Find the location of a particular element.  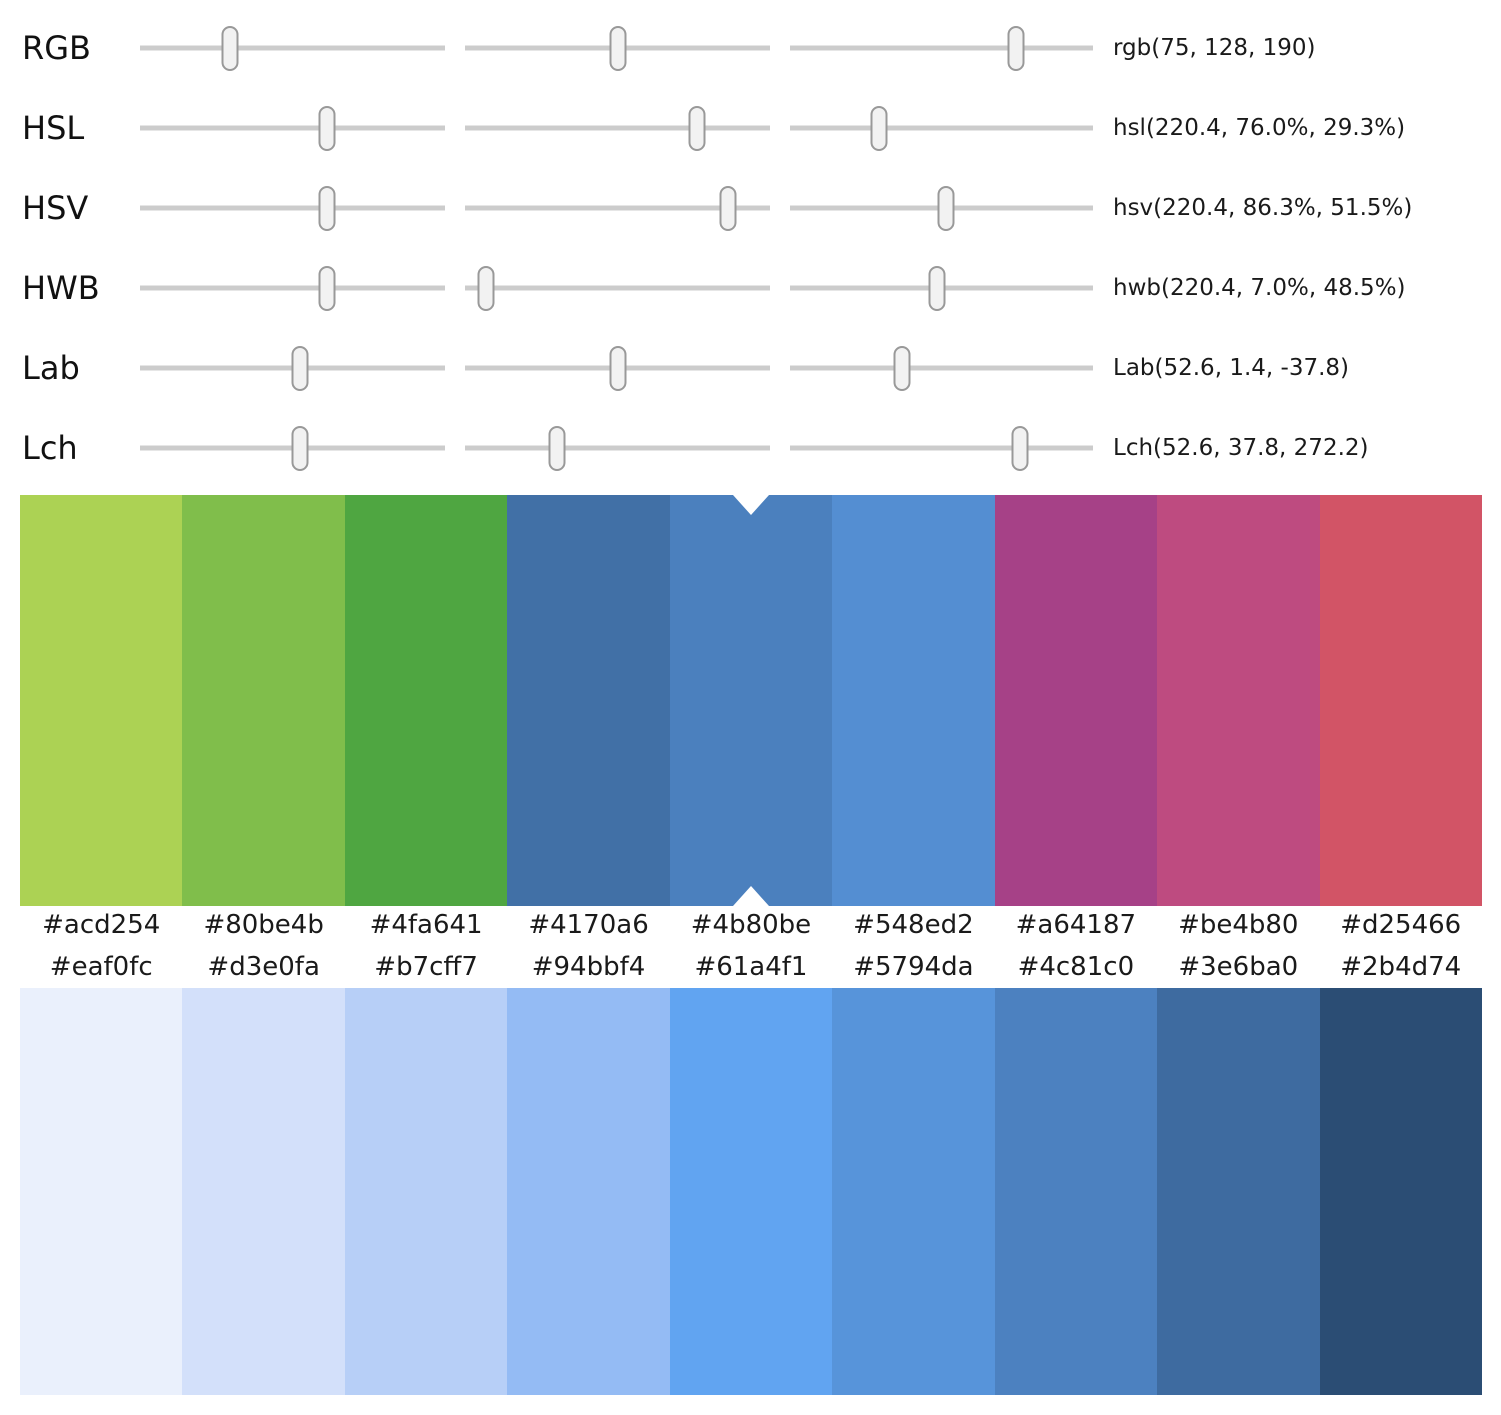

colorspace-label: Lab is located at coordinates (51, 368).